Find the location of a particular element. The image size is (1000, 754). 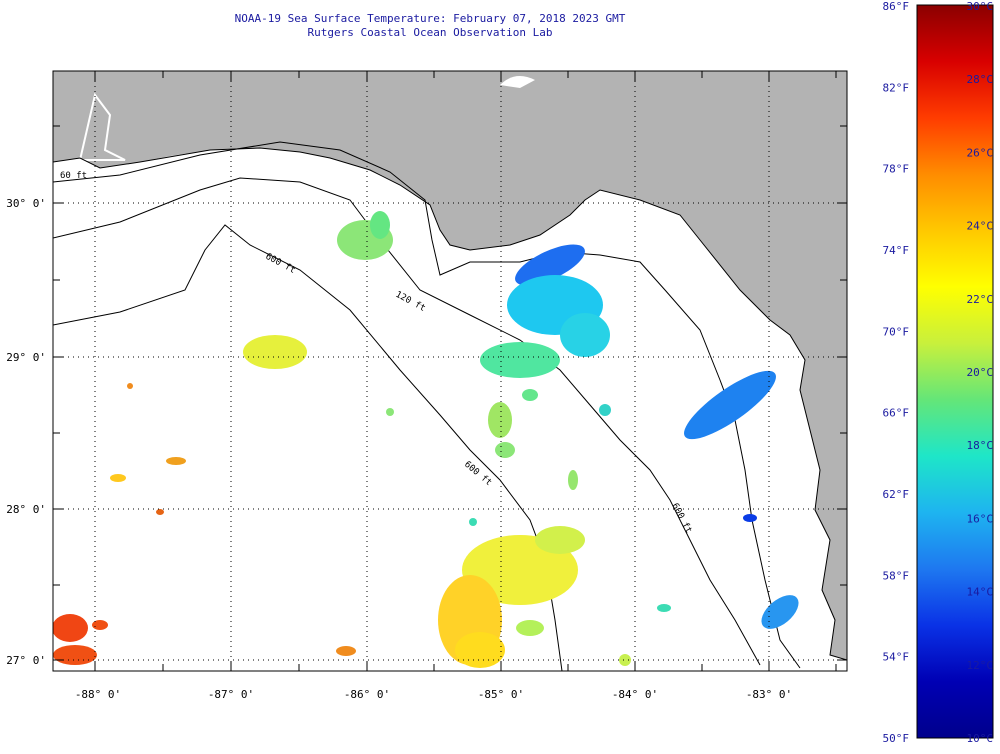

isobath-label-60ft: 60 ft is located at coordinates (73, 176).